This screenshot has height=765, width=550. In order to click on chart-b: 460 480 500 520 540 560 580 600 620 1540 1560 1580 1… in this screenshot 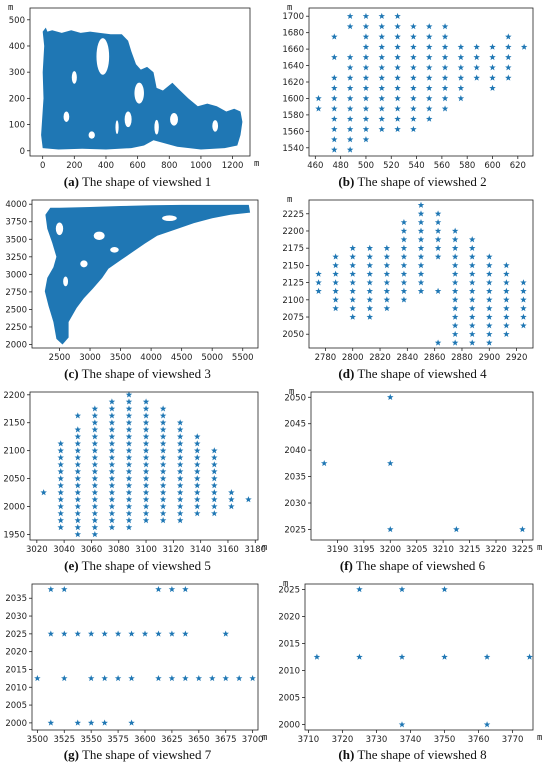, I will do `click(408, 87)`.